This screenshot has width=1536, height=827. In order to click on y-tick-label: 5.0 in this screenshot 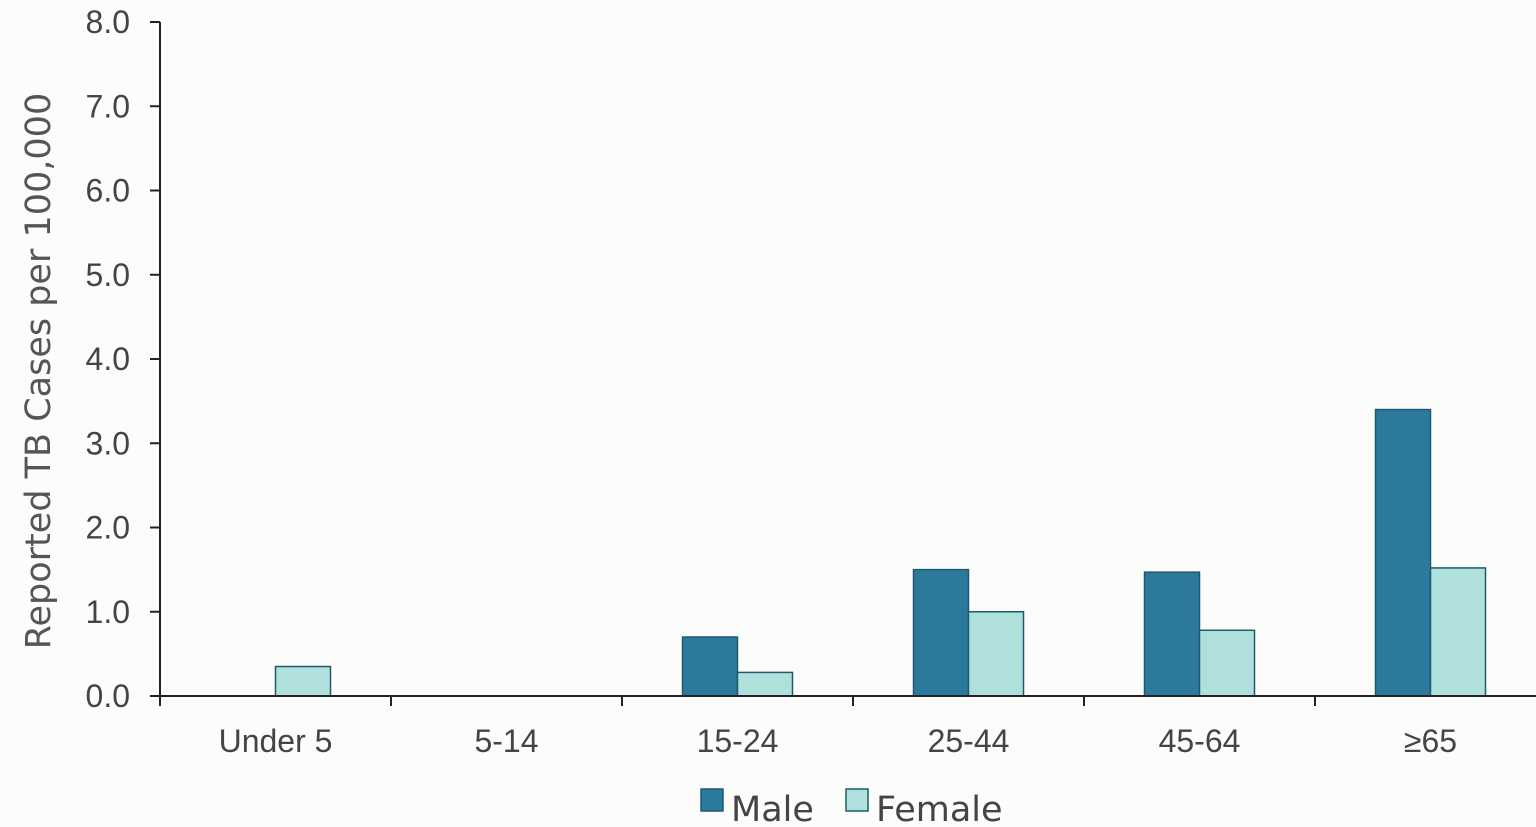, I will do `click(108, 275)`.